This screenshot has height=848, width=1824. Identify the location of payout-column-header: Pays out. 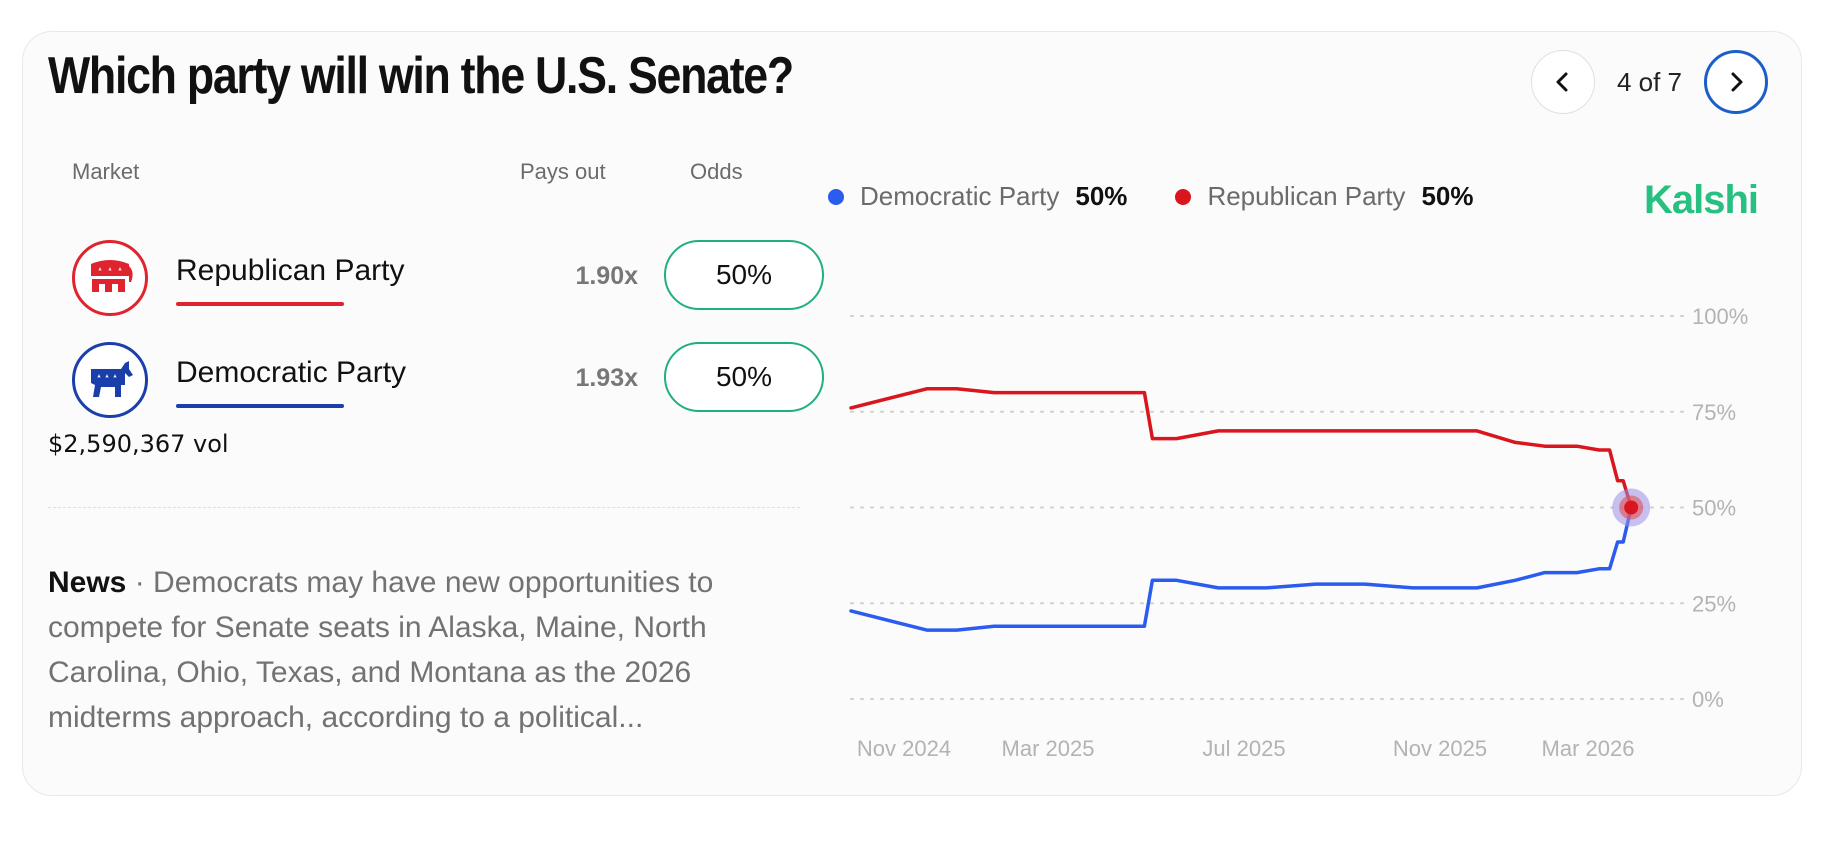
(563, 171).